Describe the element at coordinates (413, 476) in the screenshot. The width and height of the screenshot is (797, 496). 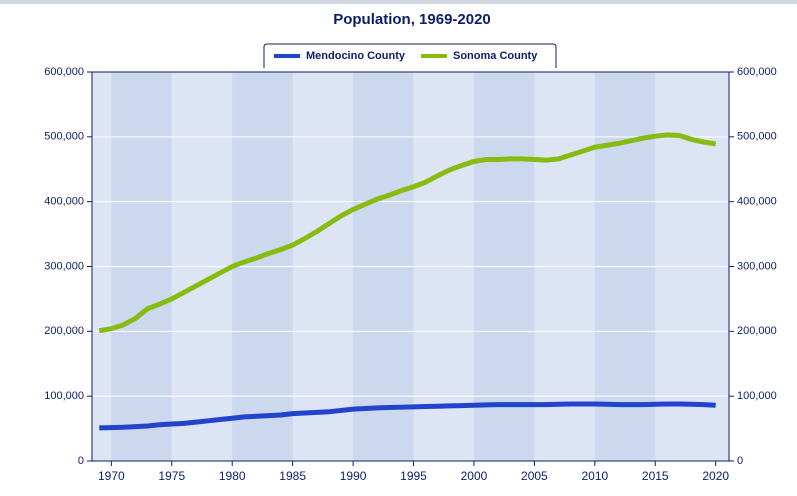
I see `x-tick-label: 1995` at that location.